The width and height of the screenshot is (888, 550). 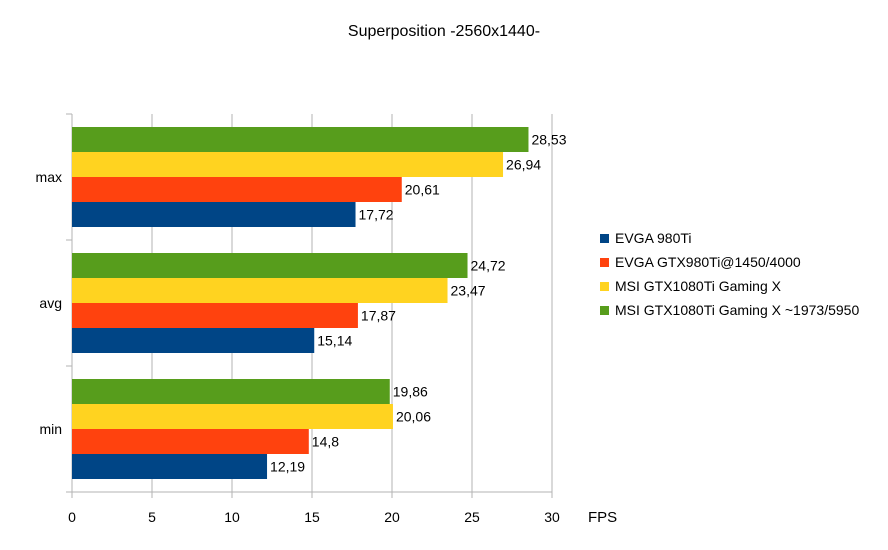 What do you see at coordinates (413, 417) in the screenshot?
I see `data-label: 20,06` at bounding box center [413, 417].